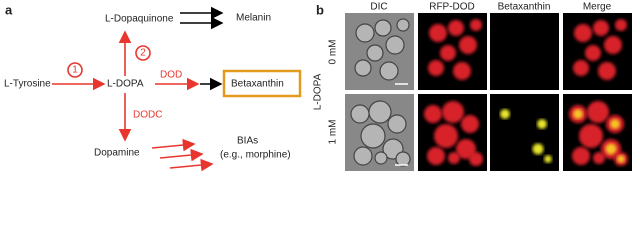 The image size is (640, 240). What do you see at coordinates (333, 52) in the screenshot?
I see `row-label: 0 mM` at bounding box center [333, 52].